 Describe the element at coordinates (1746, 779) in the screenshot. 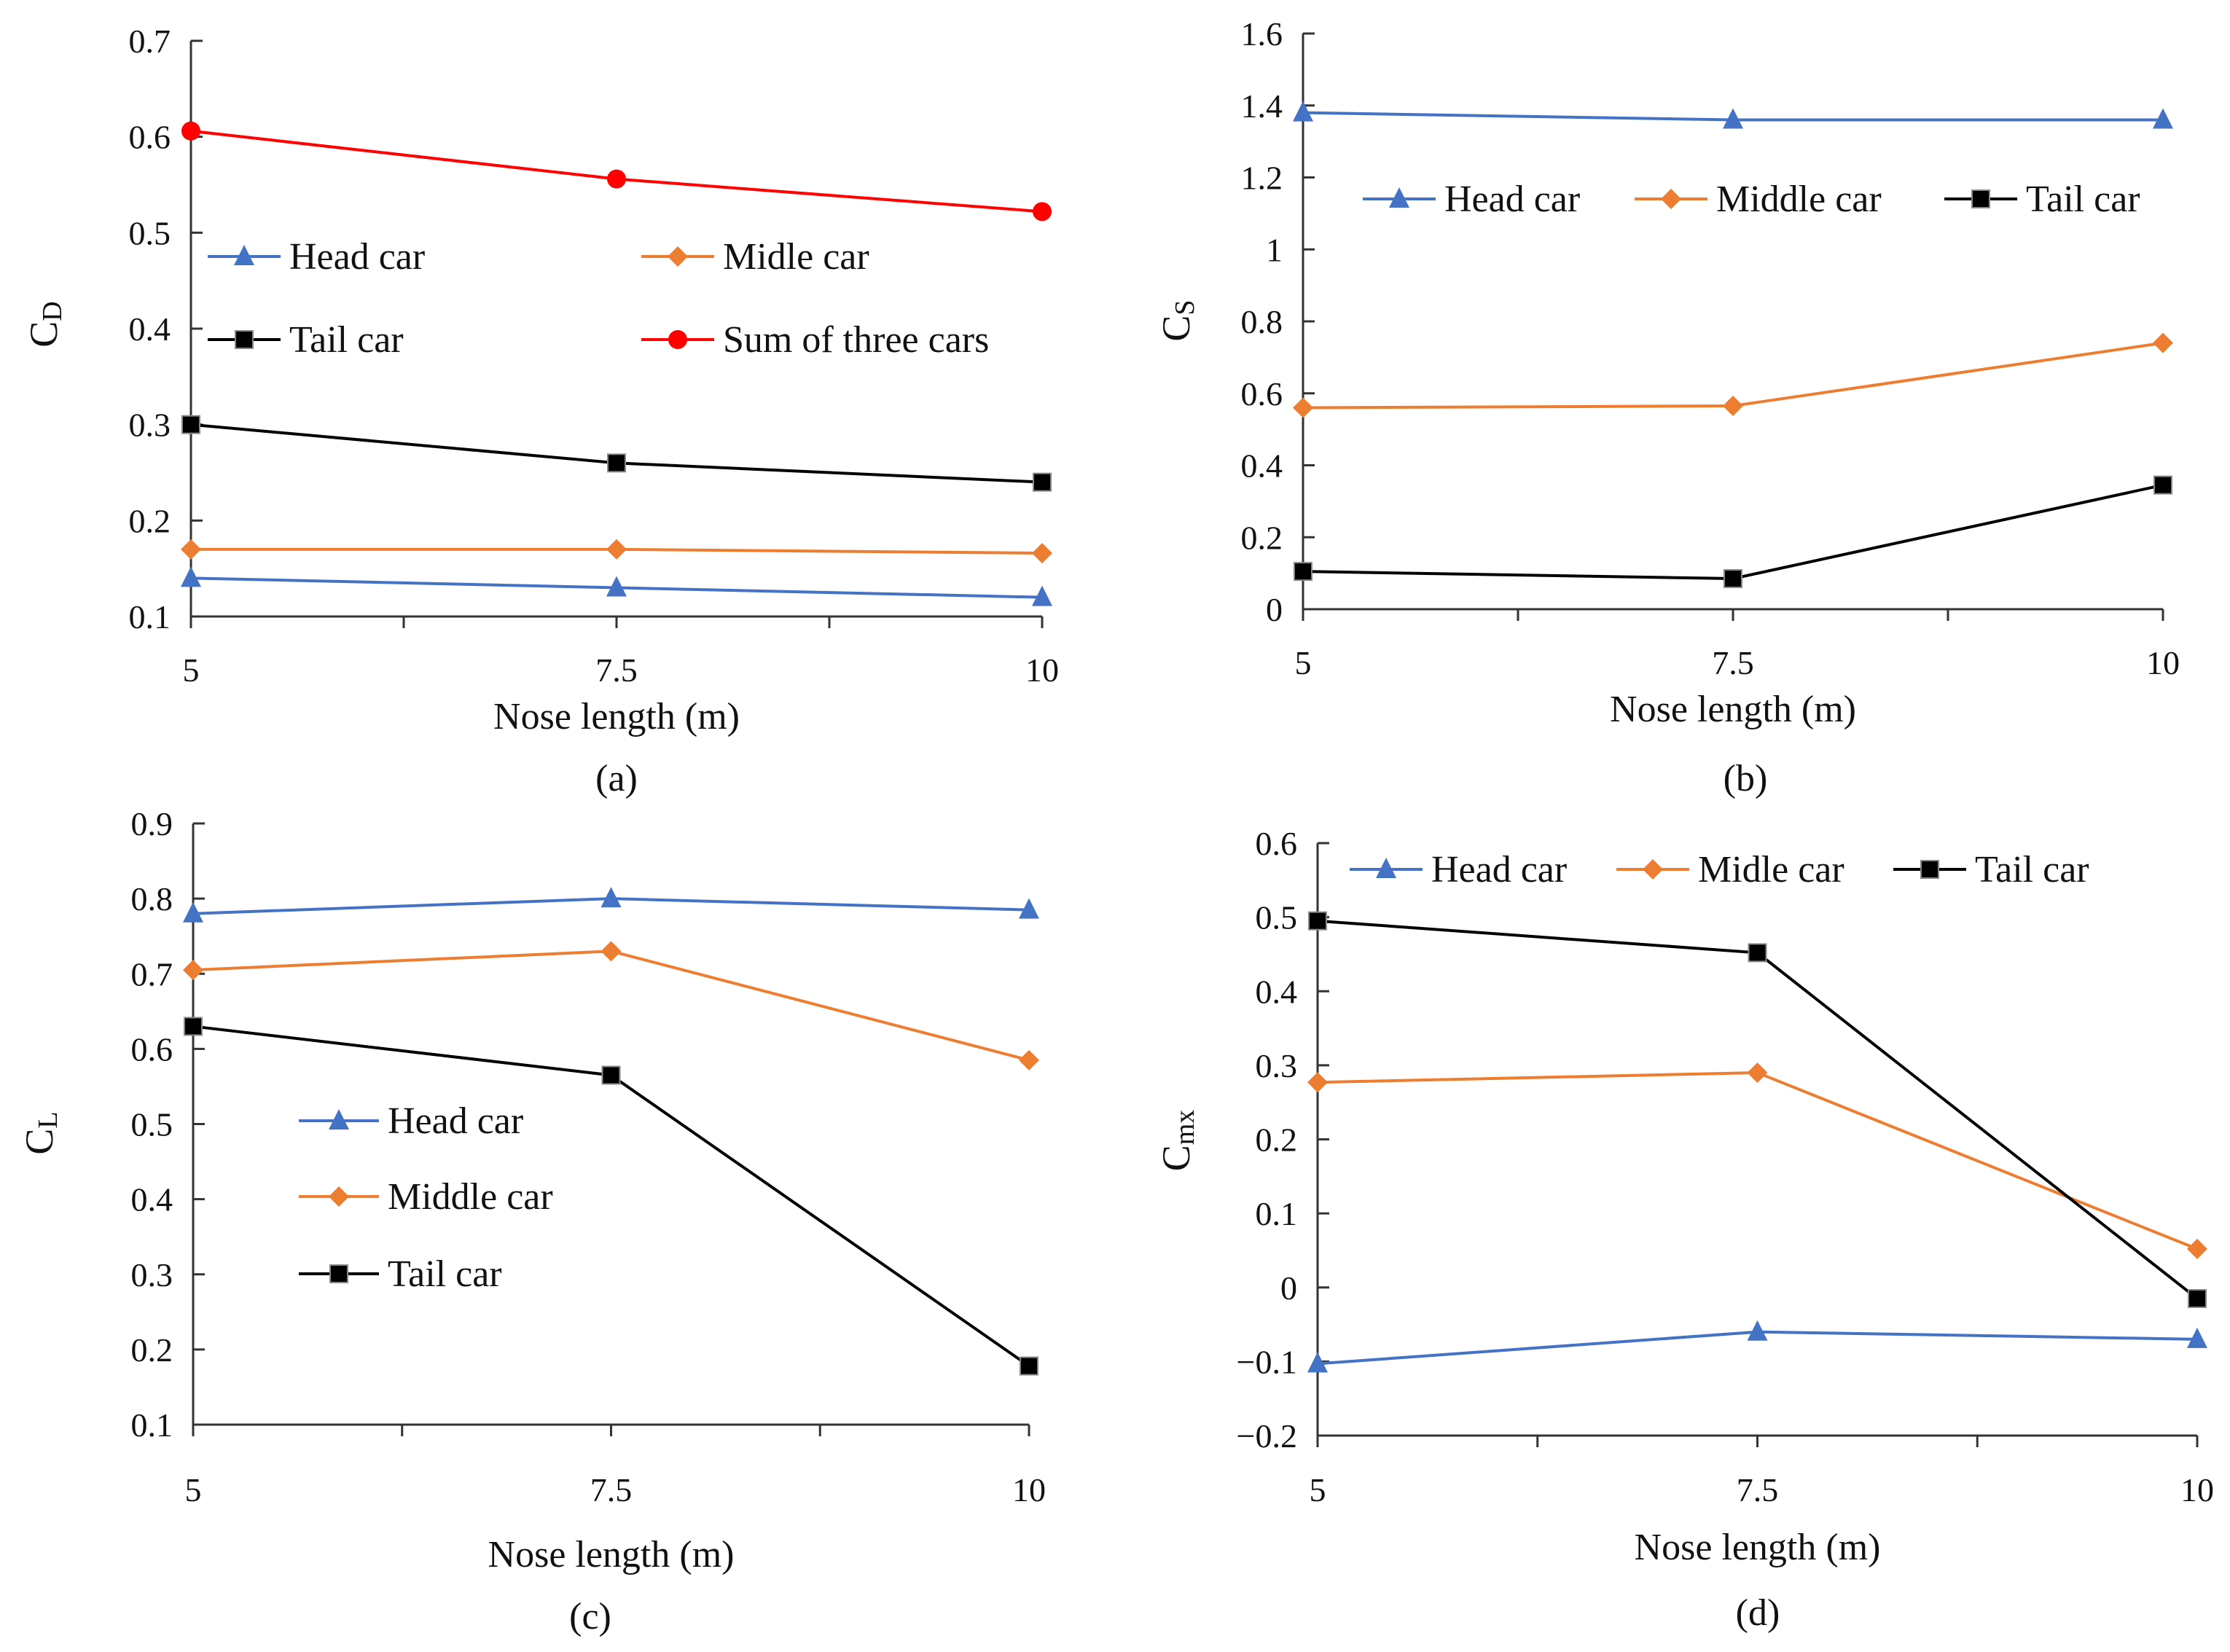

I see `panel-caption: (b)` at that location.